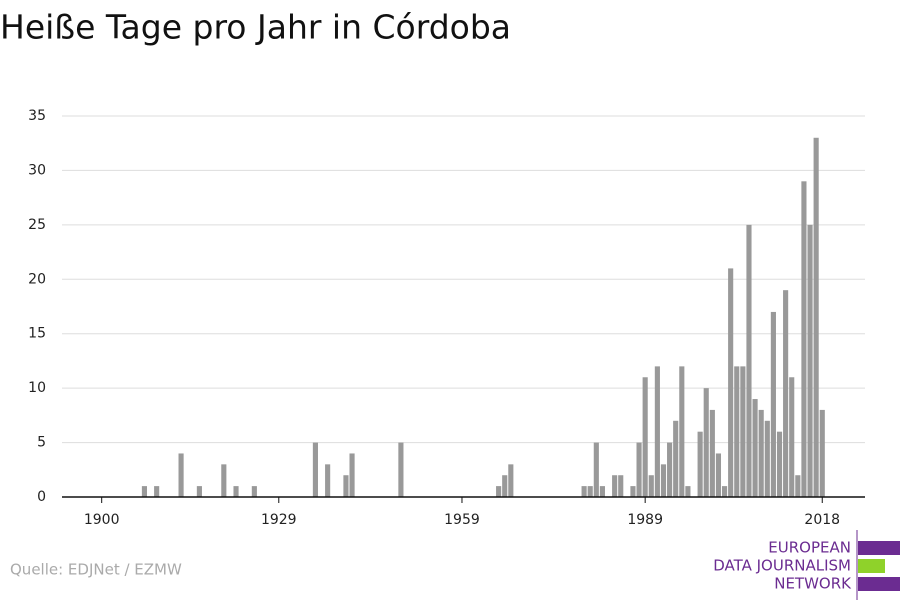  What do you see at coordinates (645, 520) in the screenshot?
I see `x-tick-label: 1989` at bounding box center [645, 520].